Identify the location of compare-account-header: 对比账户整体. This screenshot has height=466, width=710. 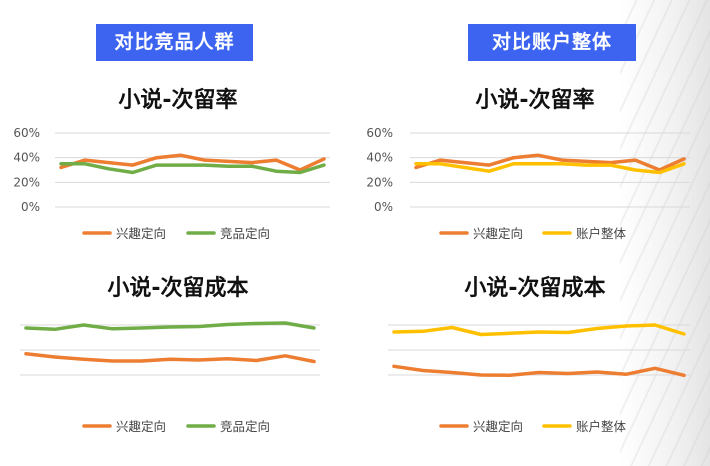
(552, 42).